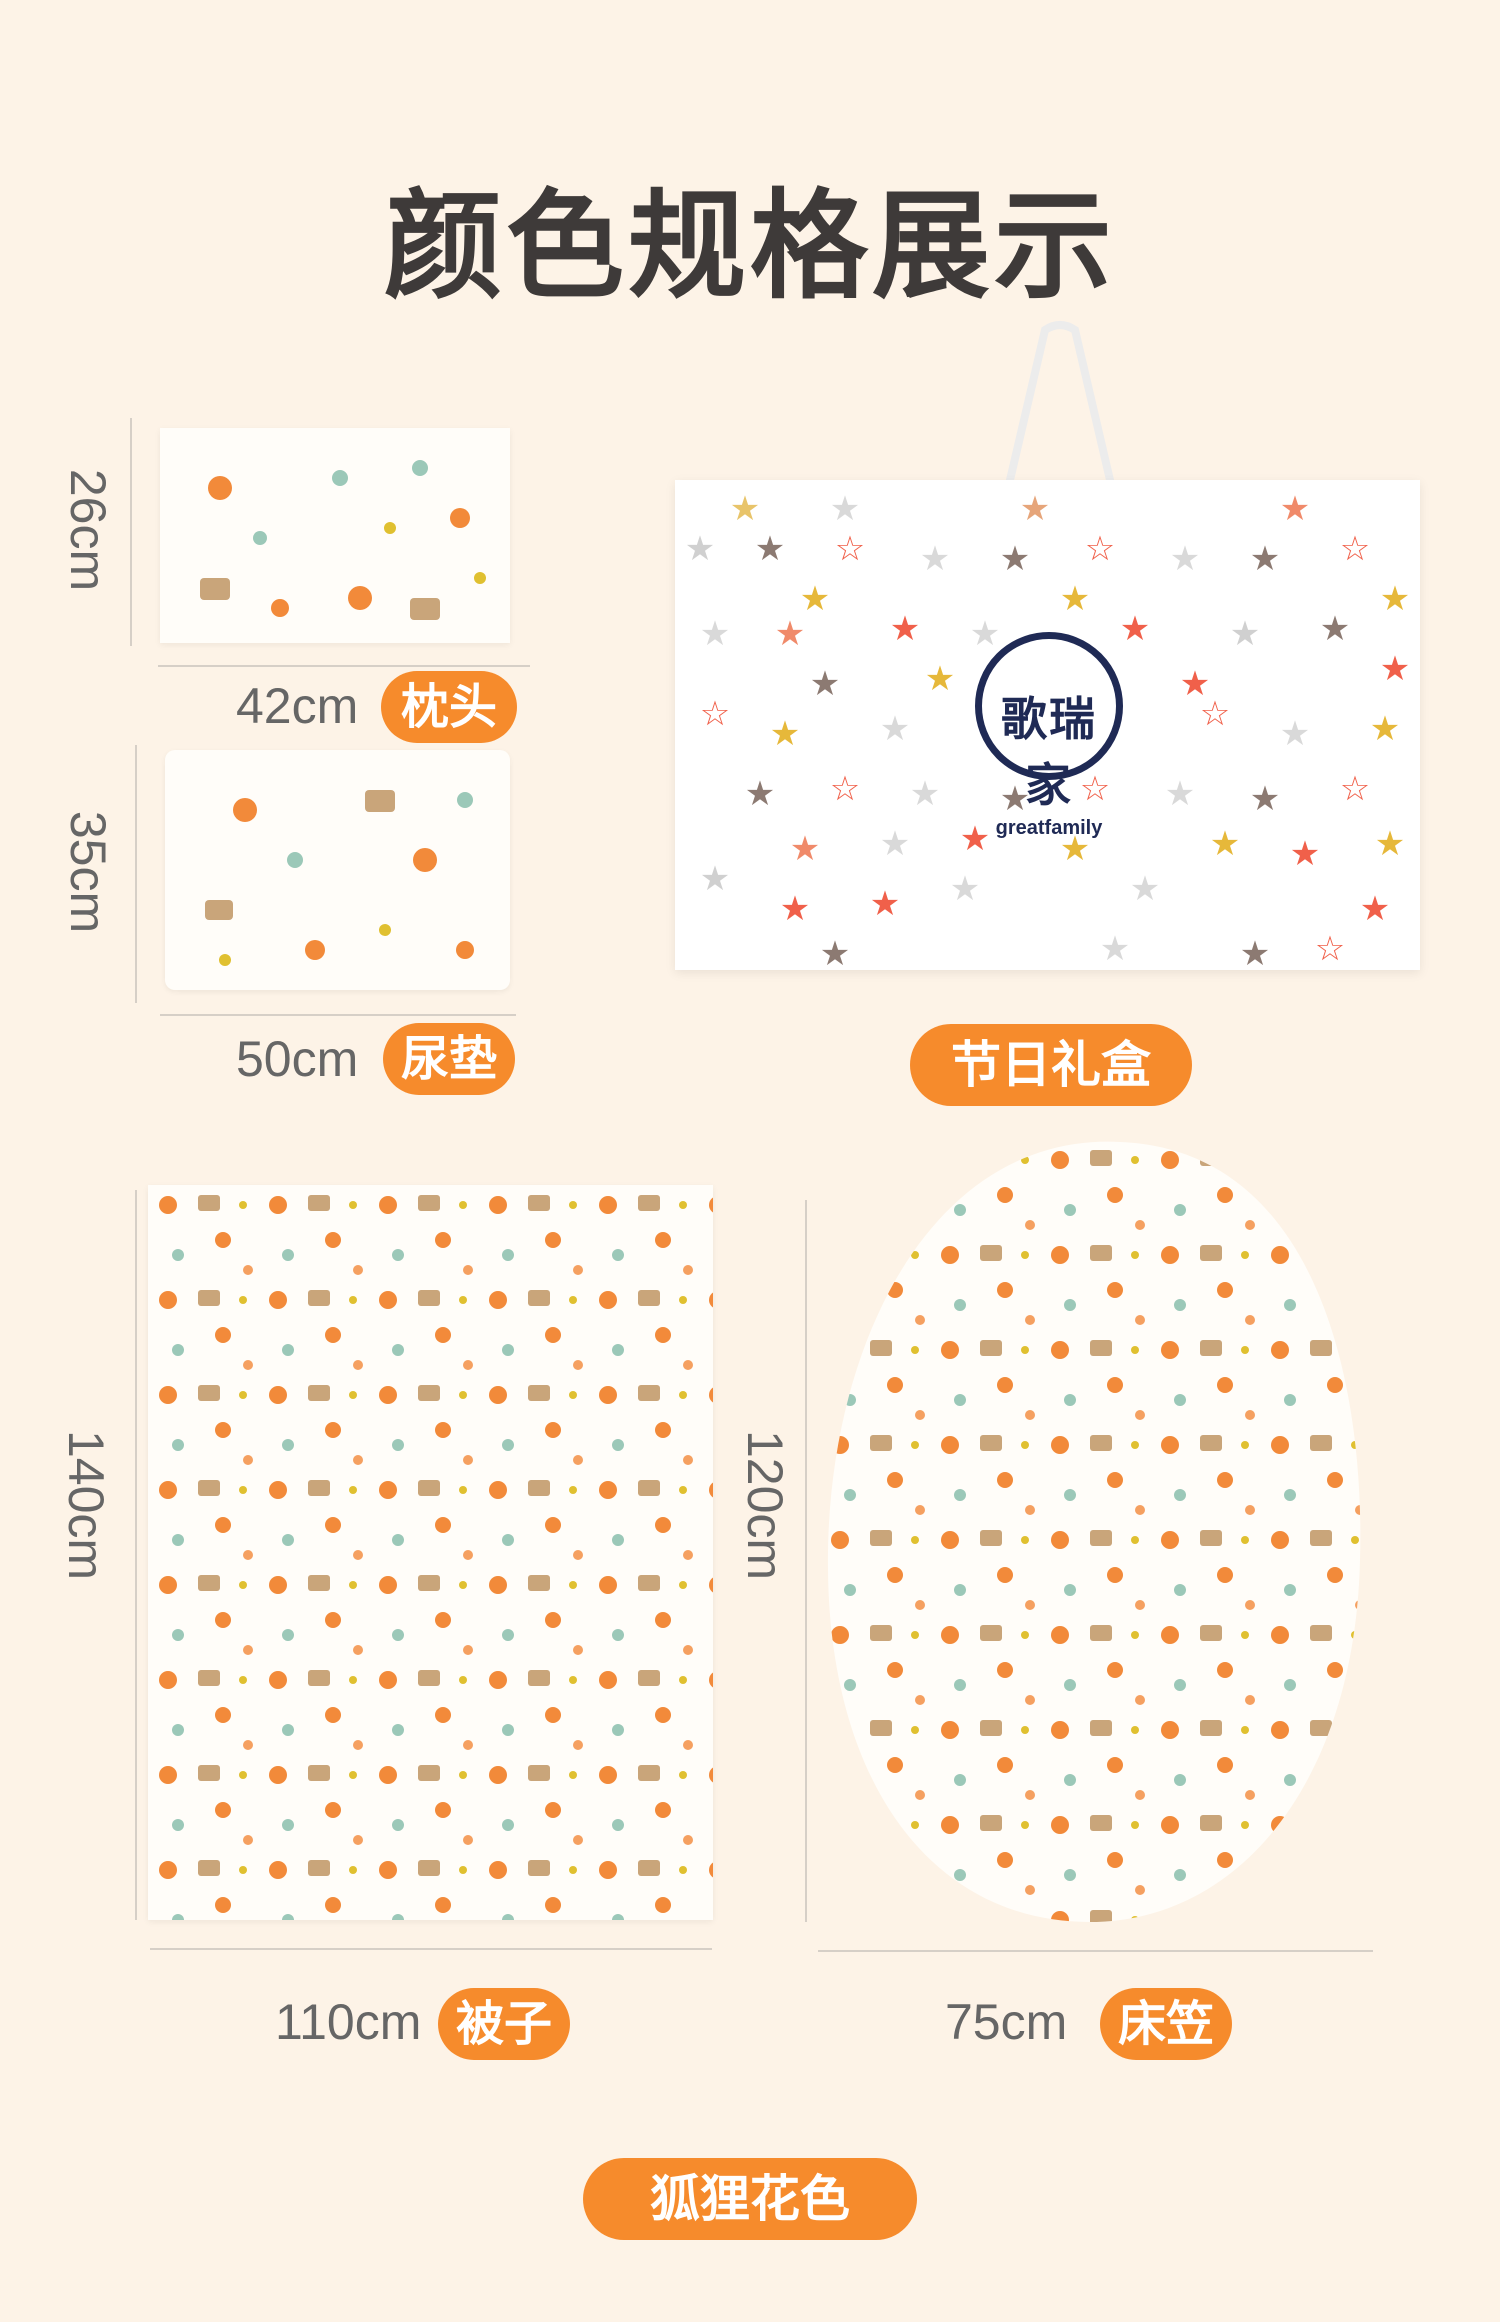 The image size is (1500, 2322). Describe the element at coordinates (1049, 828) in the screenshot. I see `logo-english-text: greatfamily` at that location.